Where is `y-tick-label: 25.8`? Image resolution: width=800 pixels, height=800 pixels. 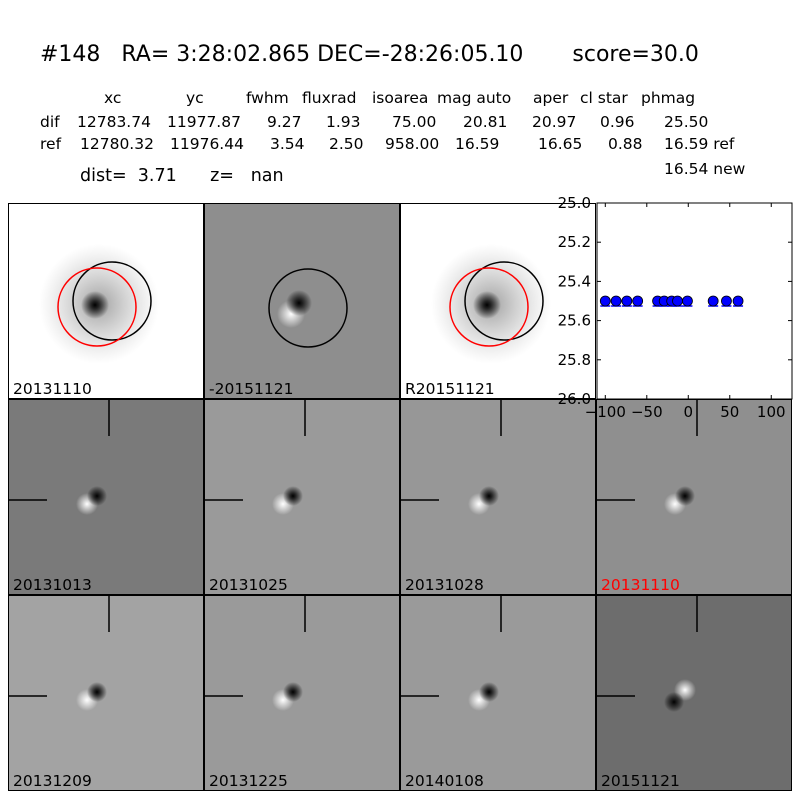
y-tick-label: 25.8 is located at coordinates (574, 360).